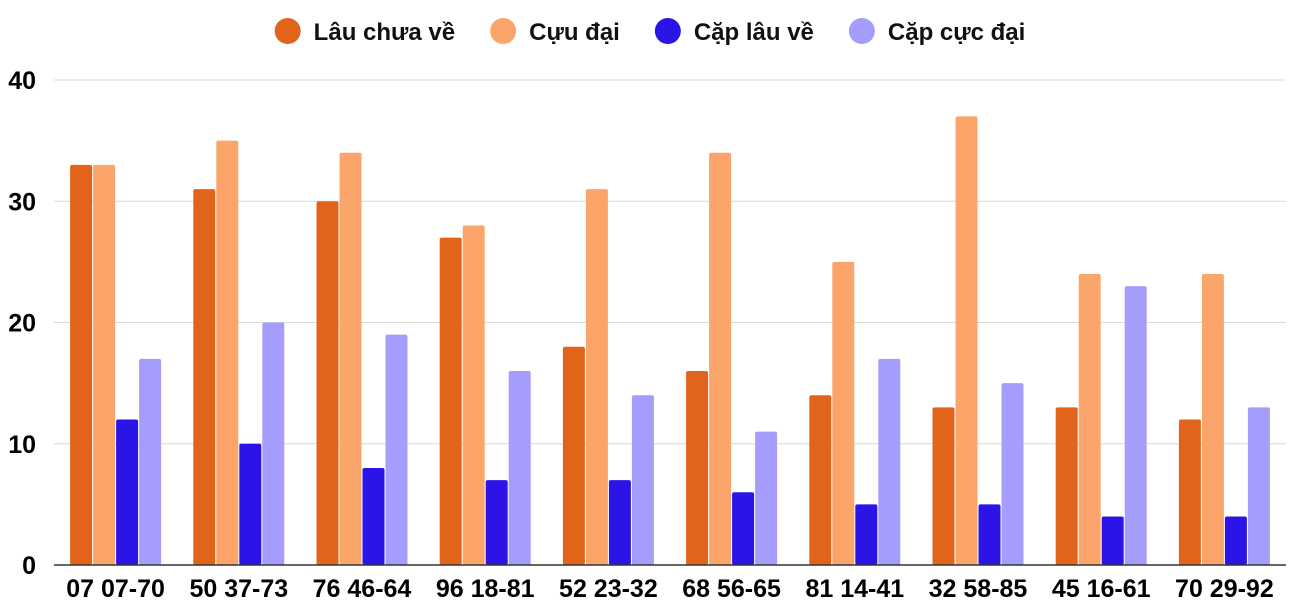 This screenshot has height=600, width=1300. I want to click on x-tick-label: 81 14-41, so click(854, 587).